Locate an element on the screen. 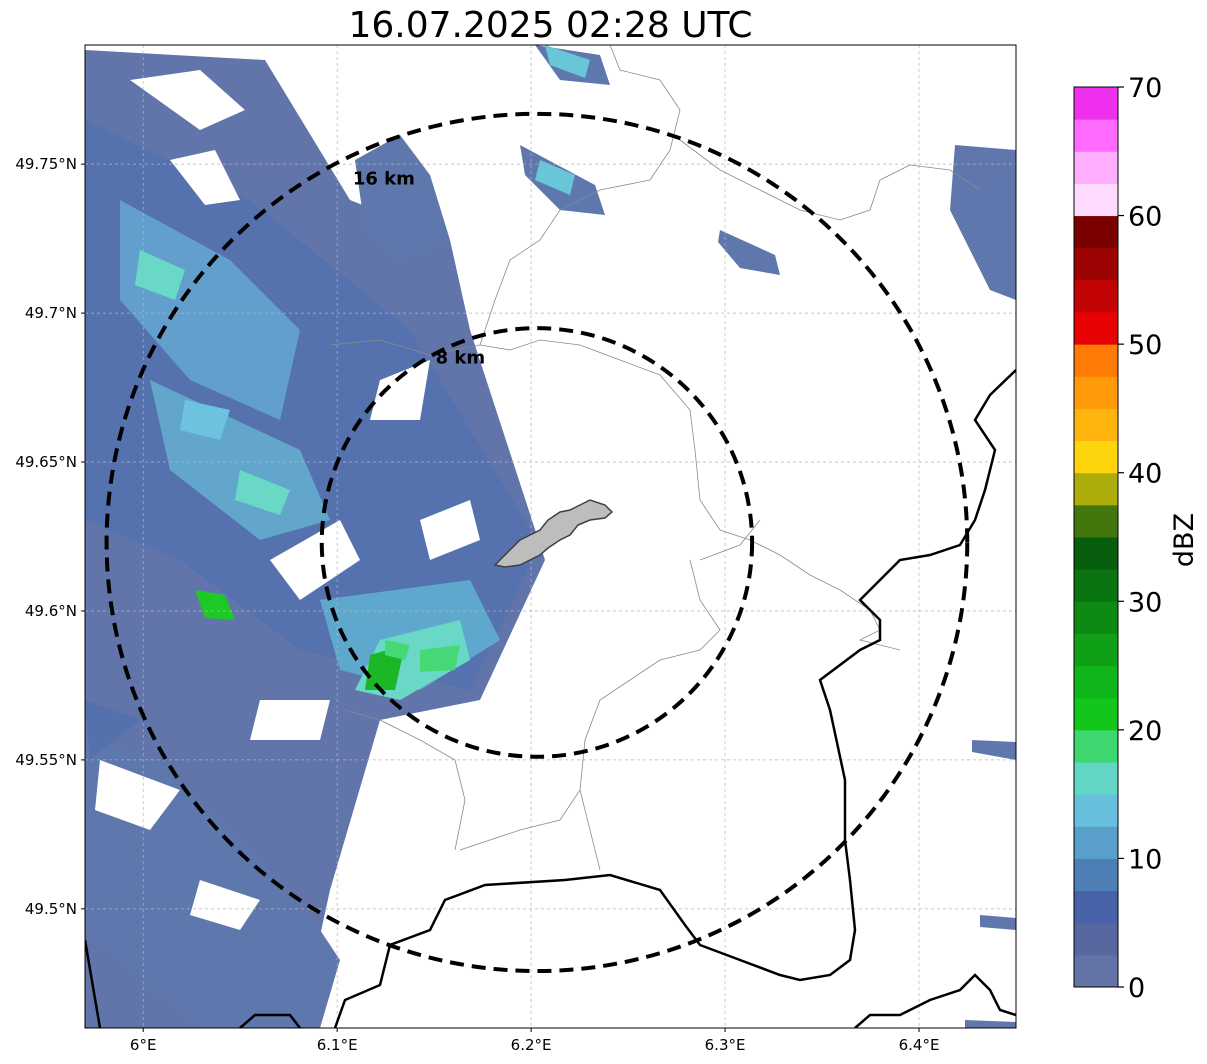  y-tick-label: 49.75°N is located at coordinates (46, 164).